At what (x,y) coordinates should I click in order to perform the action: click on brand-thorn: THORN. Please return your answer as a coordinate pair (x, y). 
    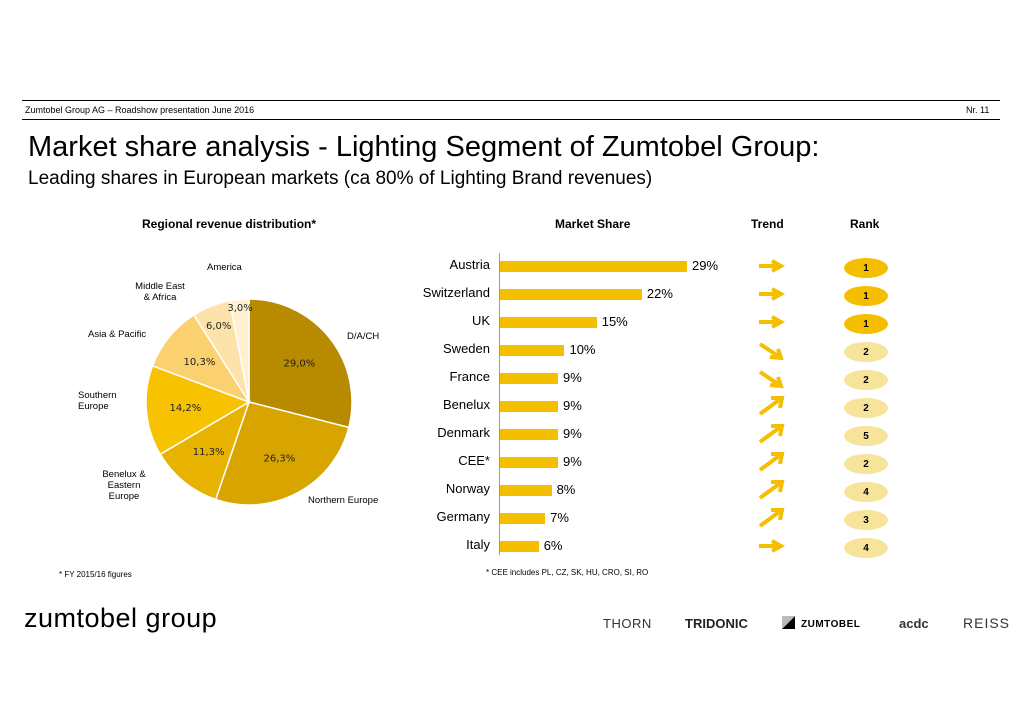
    Looking at the image, I should click on (627, 623).